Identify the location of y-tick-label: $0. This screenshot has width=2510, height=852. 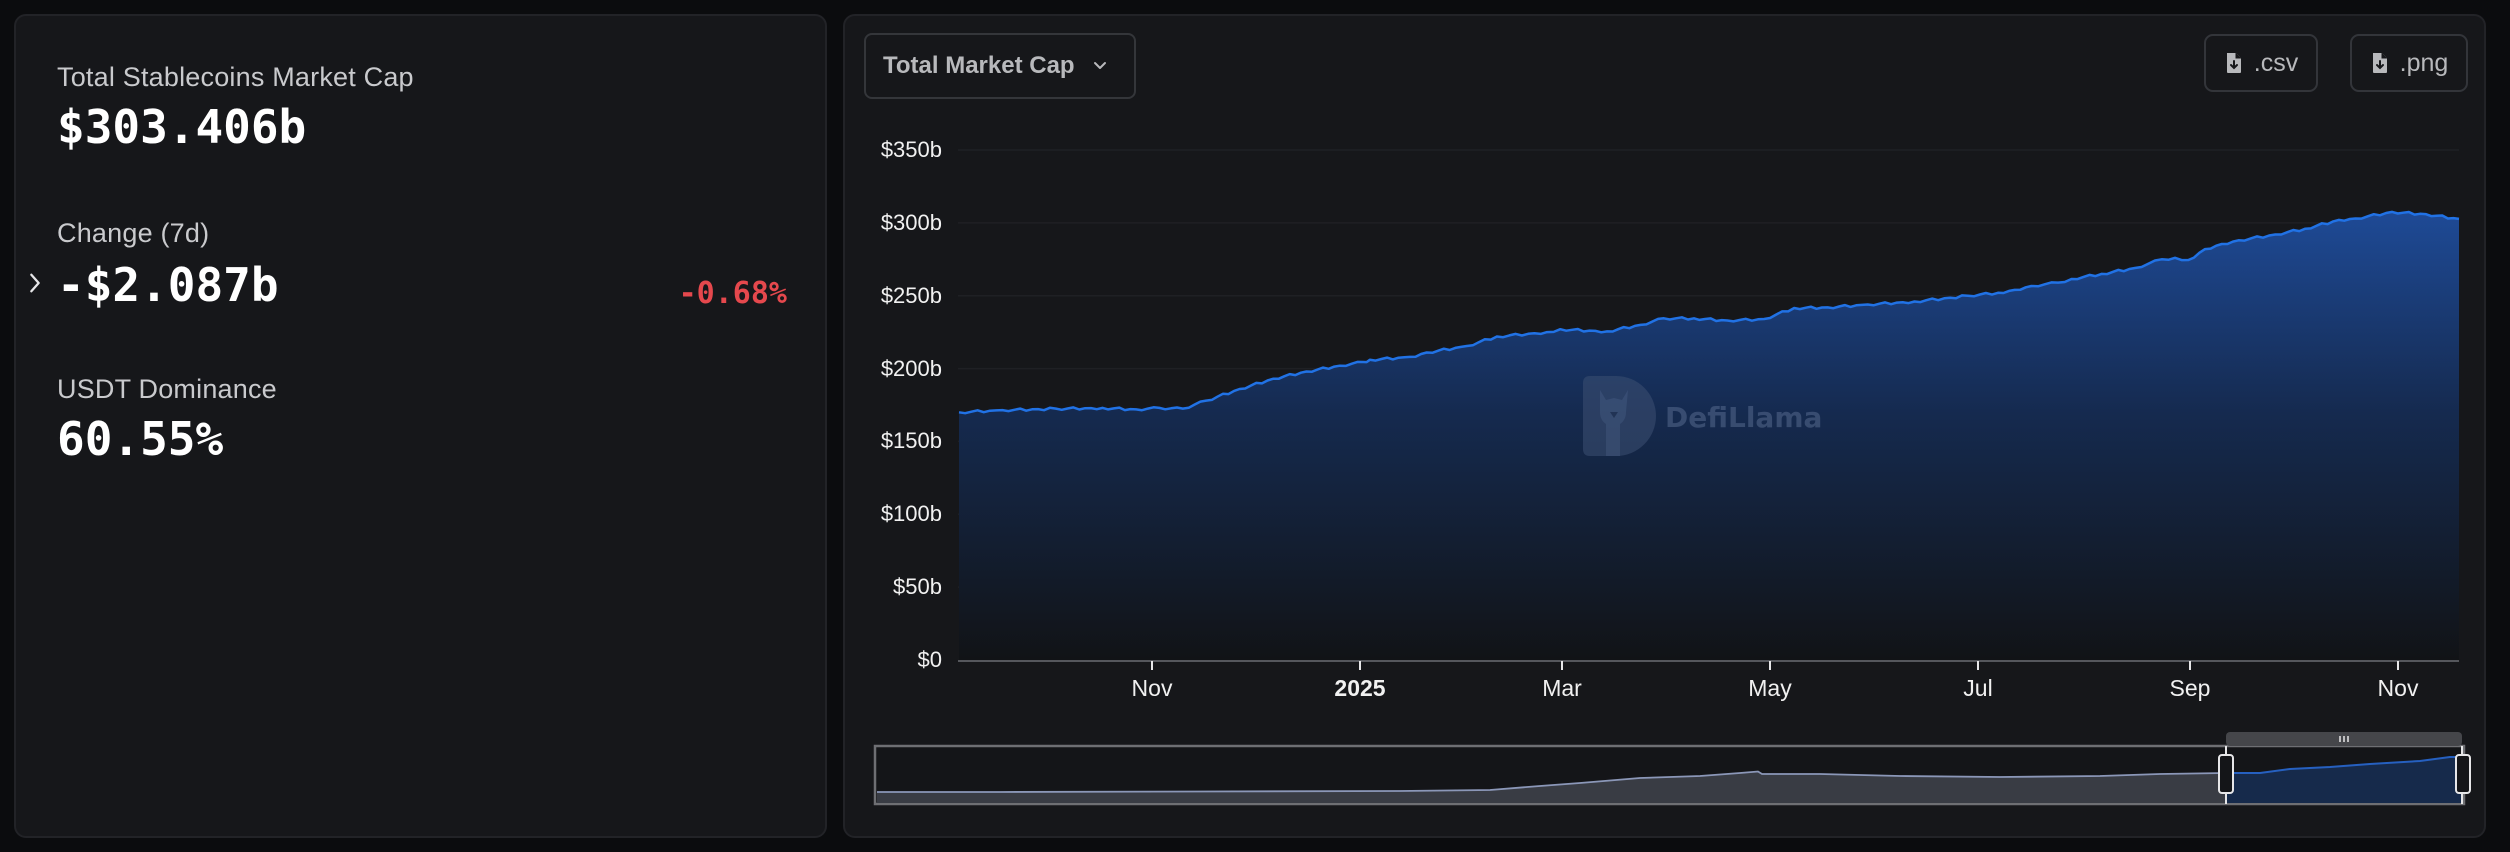
(929, 659).